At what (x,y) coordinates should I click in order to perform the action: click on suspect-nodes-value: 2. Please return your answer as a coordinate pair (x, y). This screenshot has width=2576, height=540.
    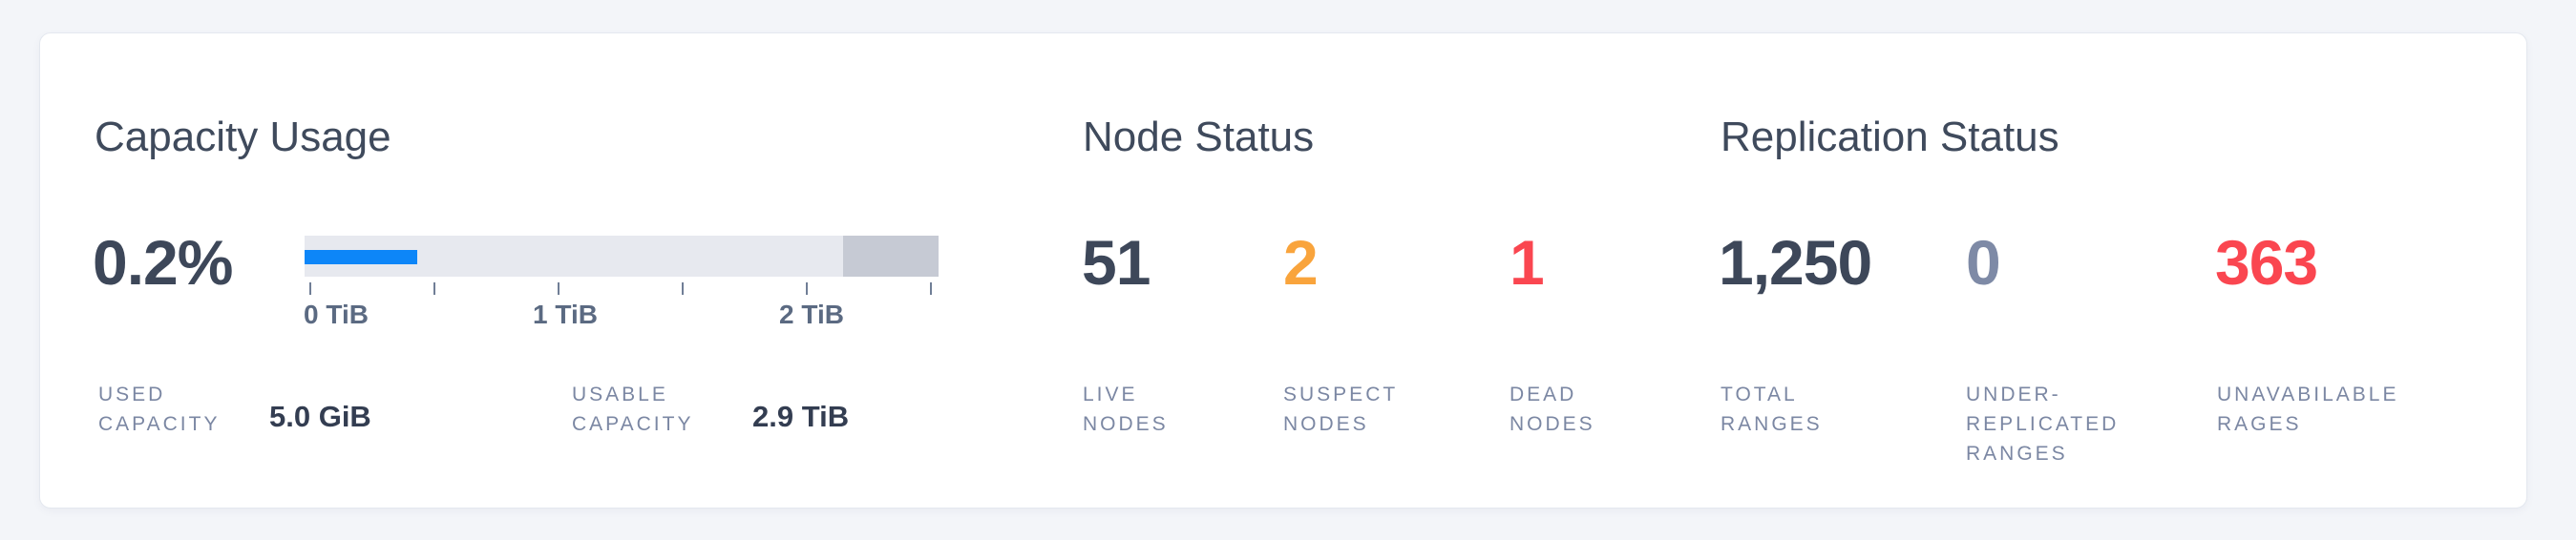
    Looking at the image, I should click on (1301, 262).